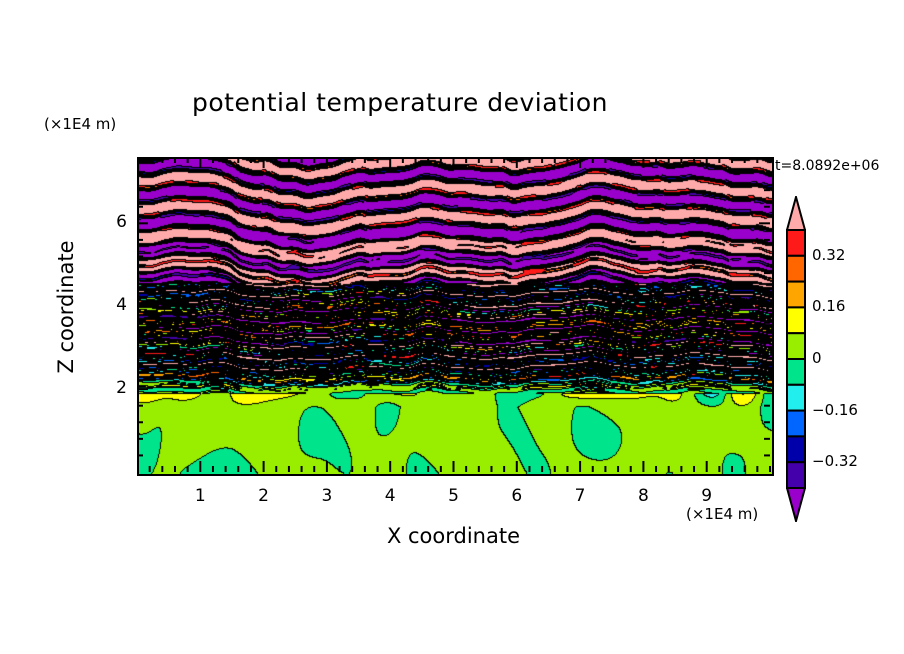 The height and width of the screenshot is (654, 904). I want to click on colorbar-tick-label: 0.16, so click(829, 306).